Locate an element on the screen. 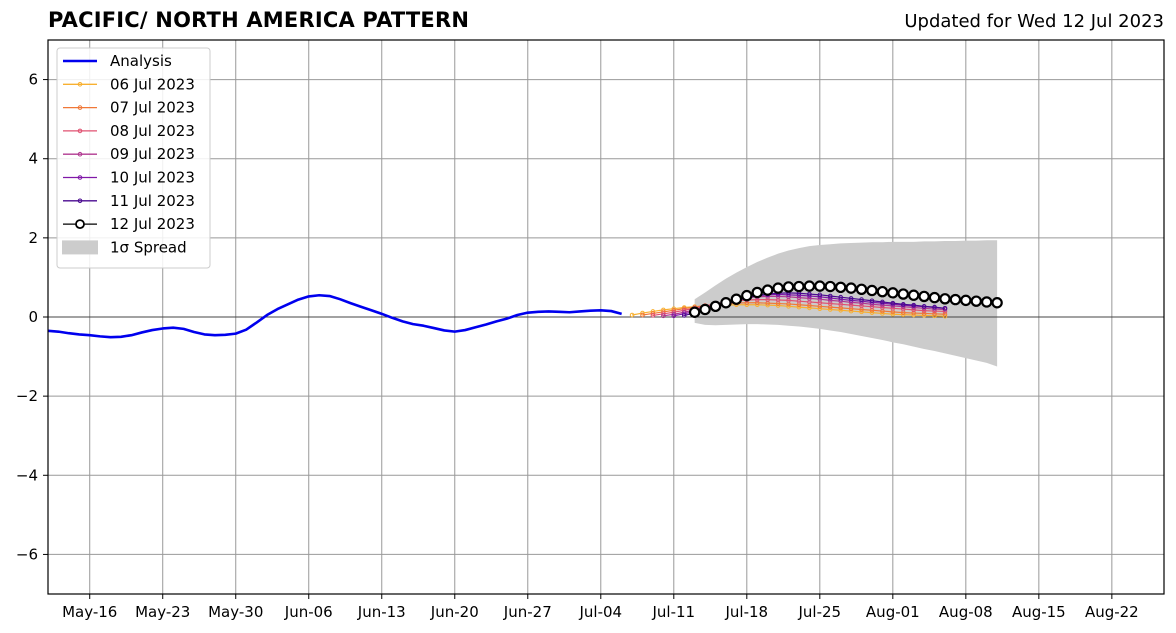 This screenshot has width=1176, height=633. x-tick-label: Jul-04 is located at coordinates (600, 612).